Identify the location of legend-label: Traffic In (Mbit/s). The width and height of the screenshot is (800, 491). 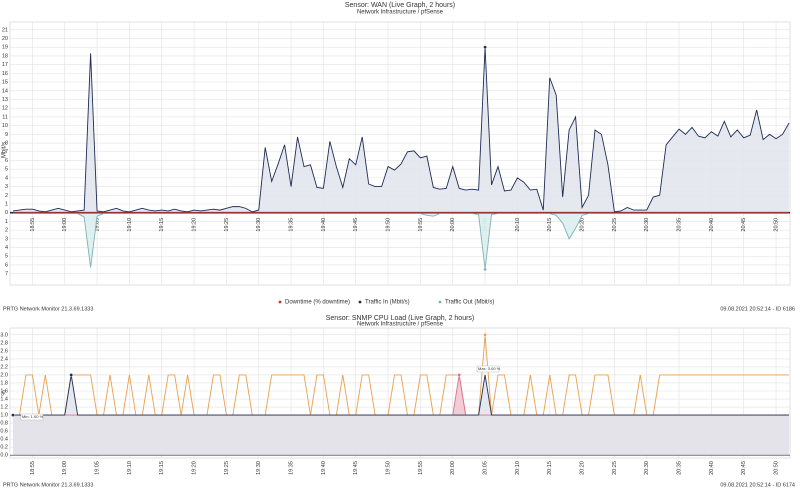
(387, 303).